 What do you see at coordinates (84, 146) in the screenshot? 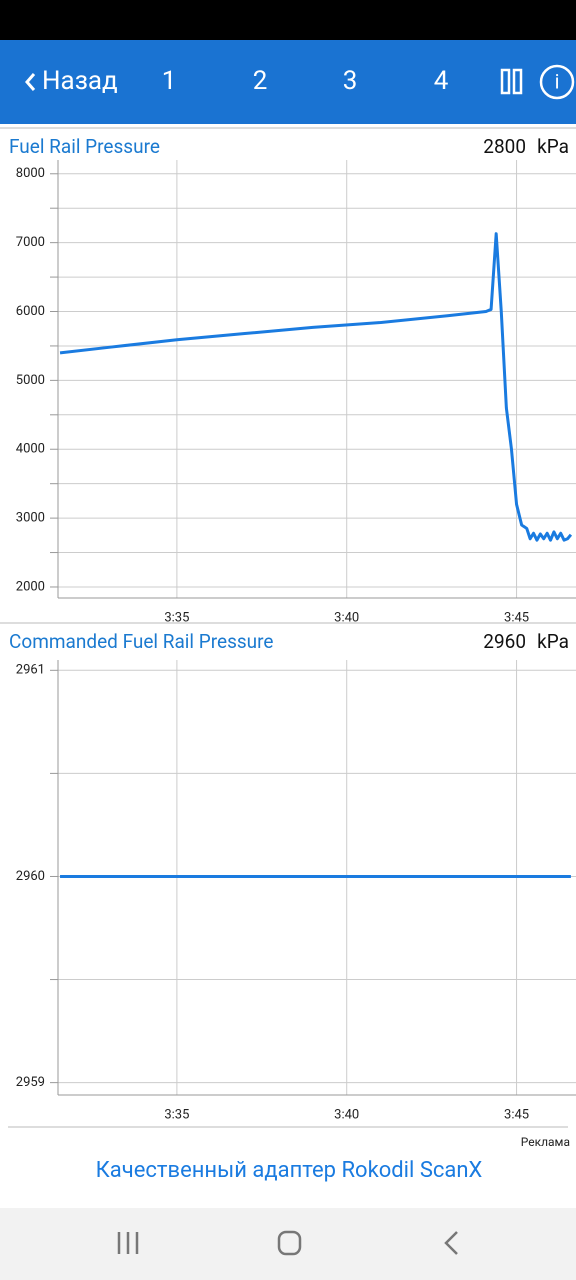
I see `chart-title: Fuel Rail Pressure` at bounding box center [84, 146].